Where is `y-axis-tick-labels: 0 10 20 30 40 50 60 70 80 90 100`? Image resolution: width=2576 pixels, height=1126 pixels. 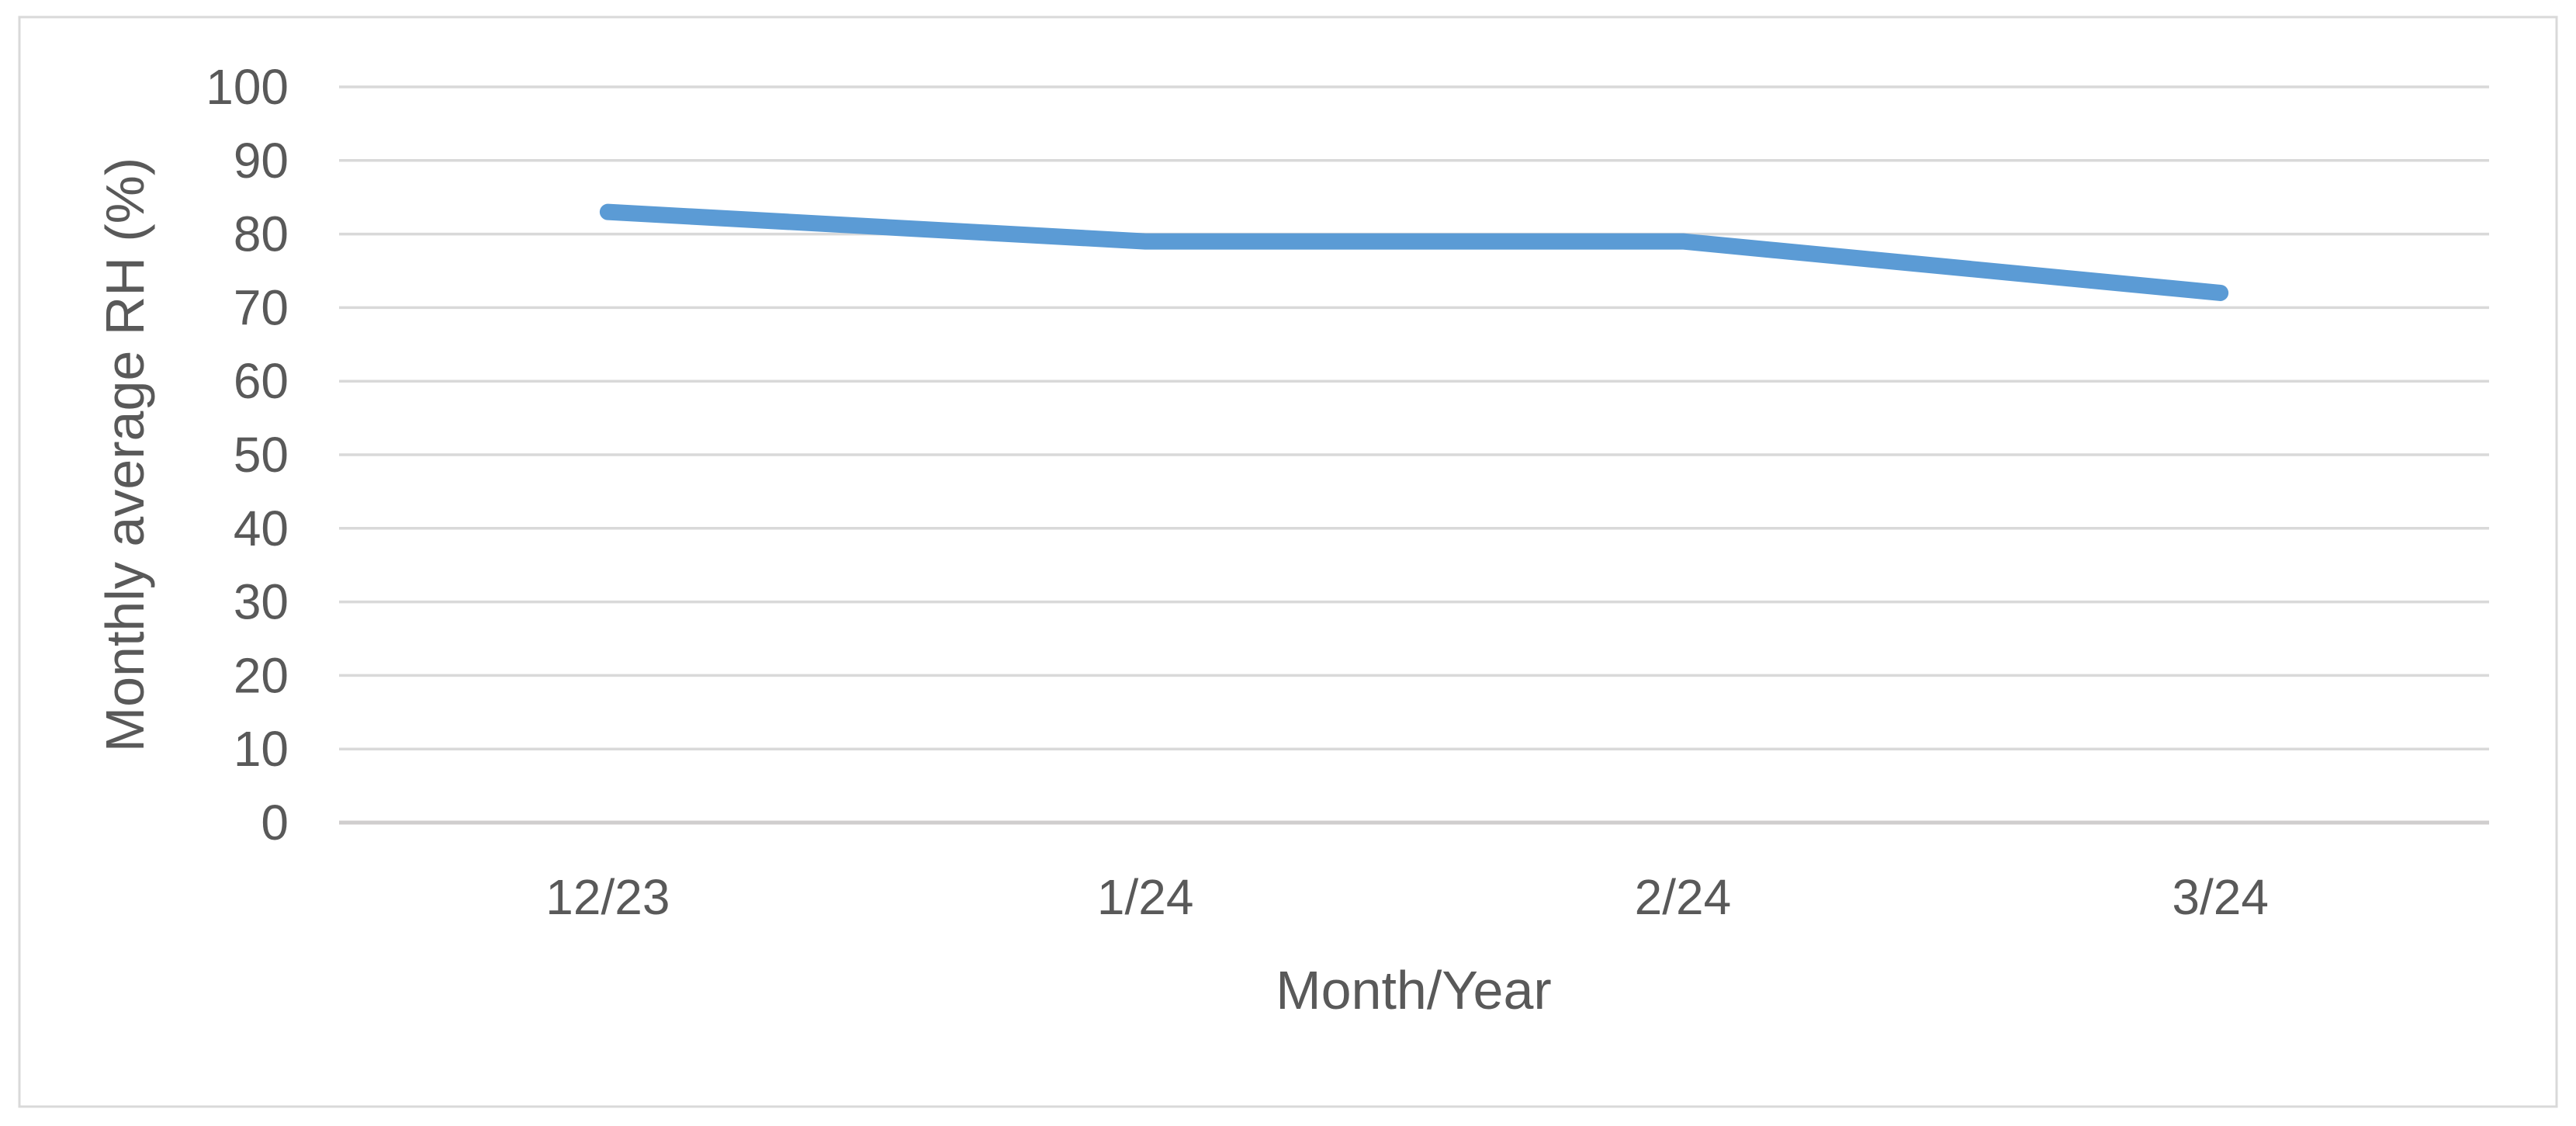 y-axis-tick-labels: 0 10 20 30 40 50 60 70 80 90 100 is located at coordinates (247, 455).